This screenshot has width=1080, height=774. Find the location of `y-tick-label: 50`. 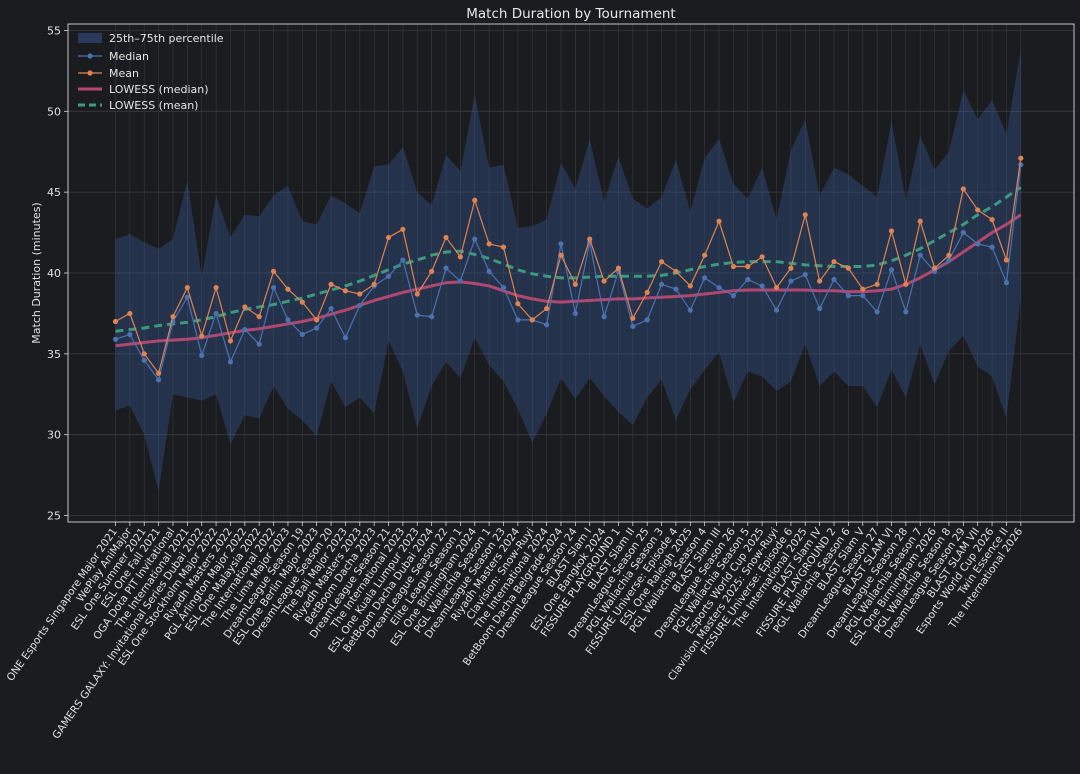

y-tick-label: 50 is located at coordinates (54, 111).